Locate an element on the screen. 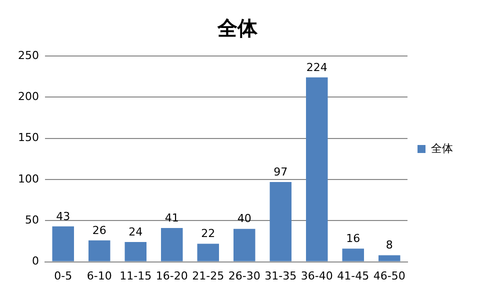  x-tick-label: 16-20 is located at coordinates (172, 275).